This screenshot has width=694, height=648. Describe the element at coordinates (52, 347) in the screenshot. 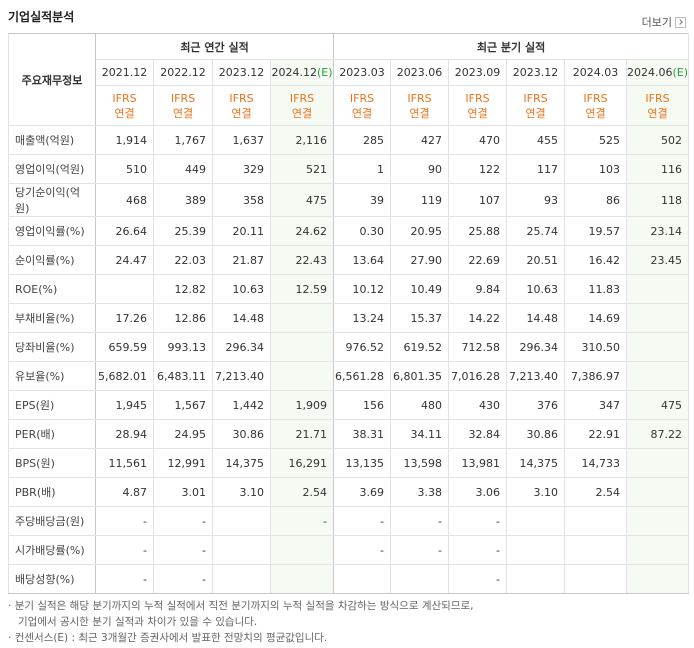

I see `row-label: 당좌비율(%)` at that location.